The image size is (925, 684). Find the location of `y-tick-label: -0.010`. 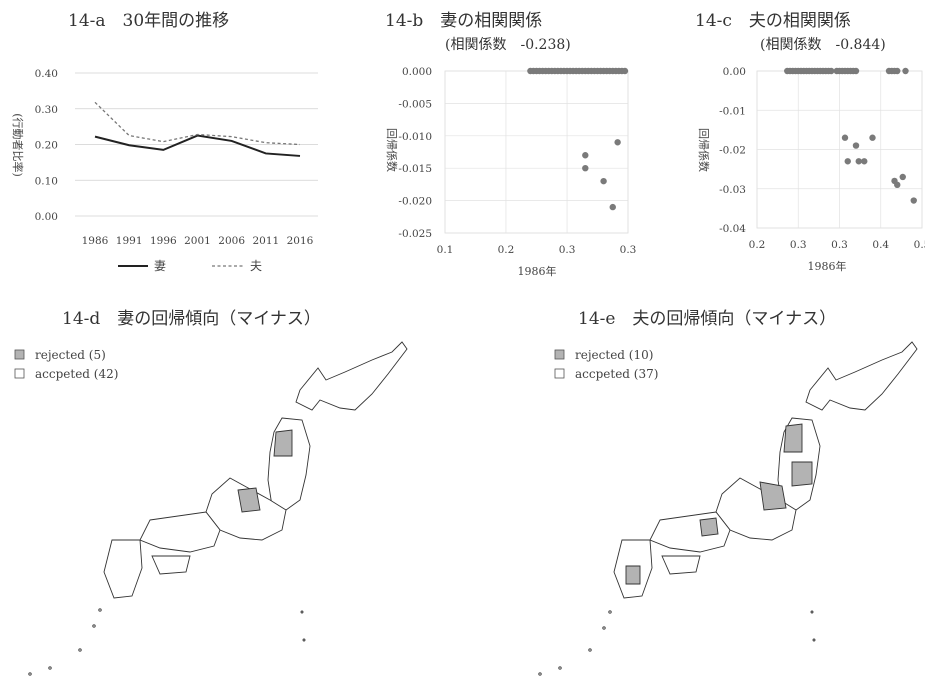

y-tick-label: -0.010 is located at coordinates (415, 137).